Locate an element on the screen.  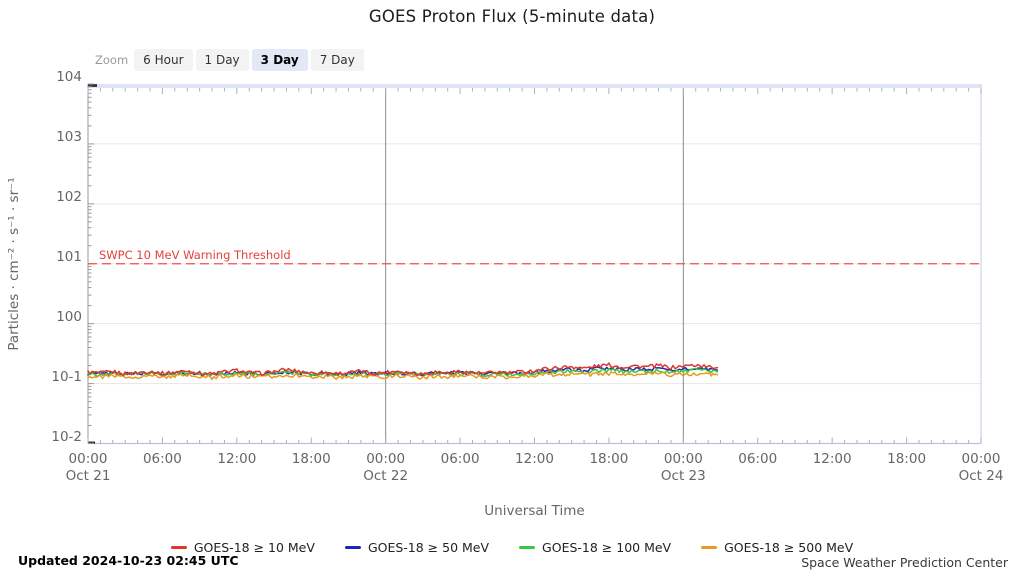
zoom-toolbar: Zoom 6 Hour 1 Day 3 Day 7 Day is located at coordinates (231, 60).